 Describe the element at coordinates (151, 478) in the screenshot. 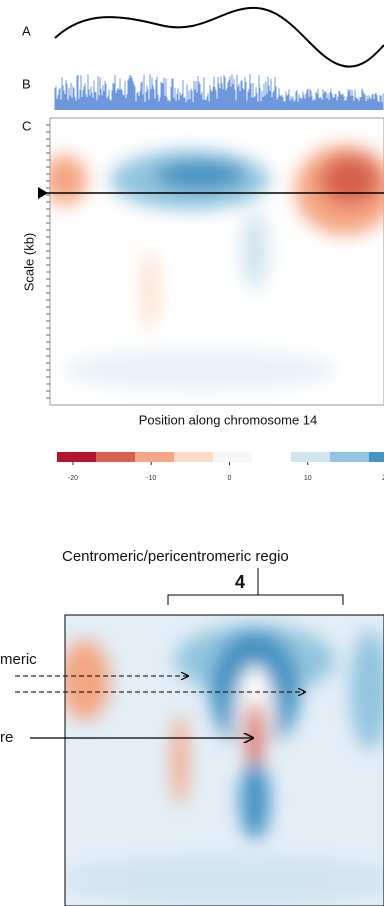

I see `colorbar-tick-label: -10` at that location.